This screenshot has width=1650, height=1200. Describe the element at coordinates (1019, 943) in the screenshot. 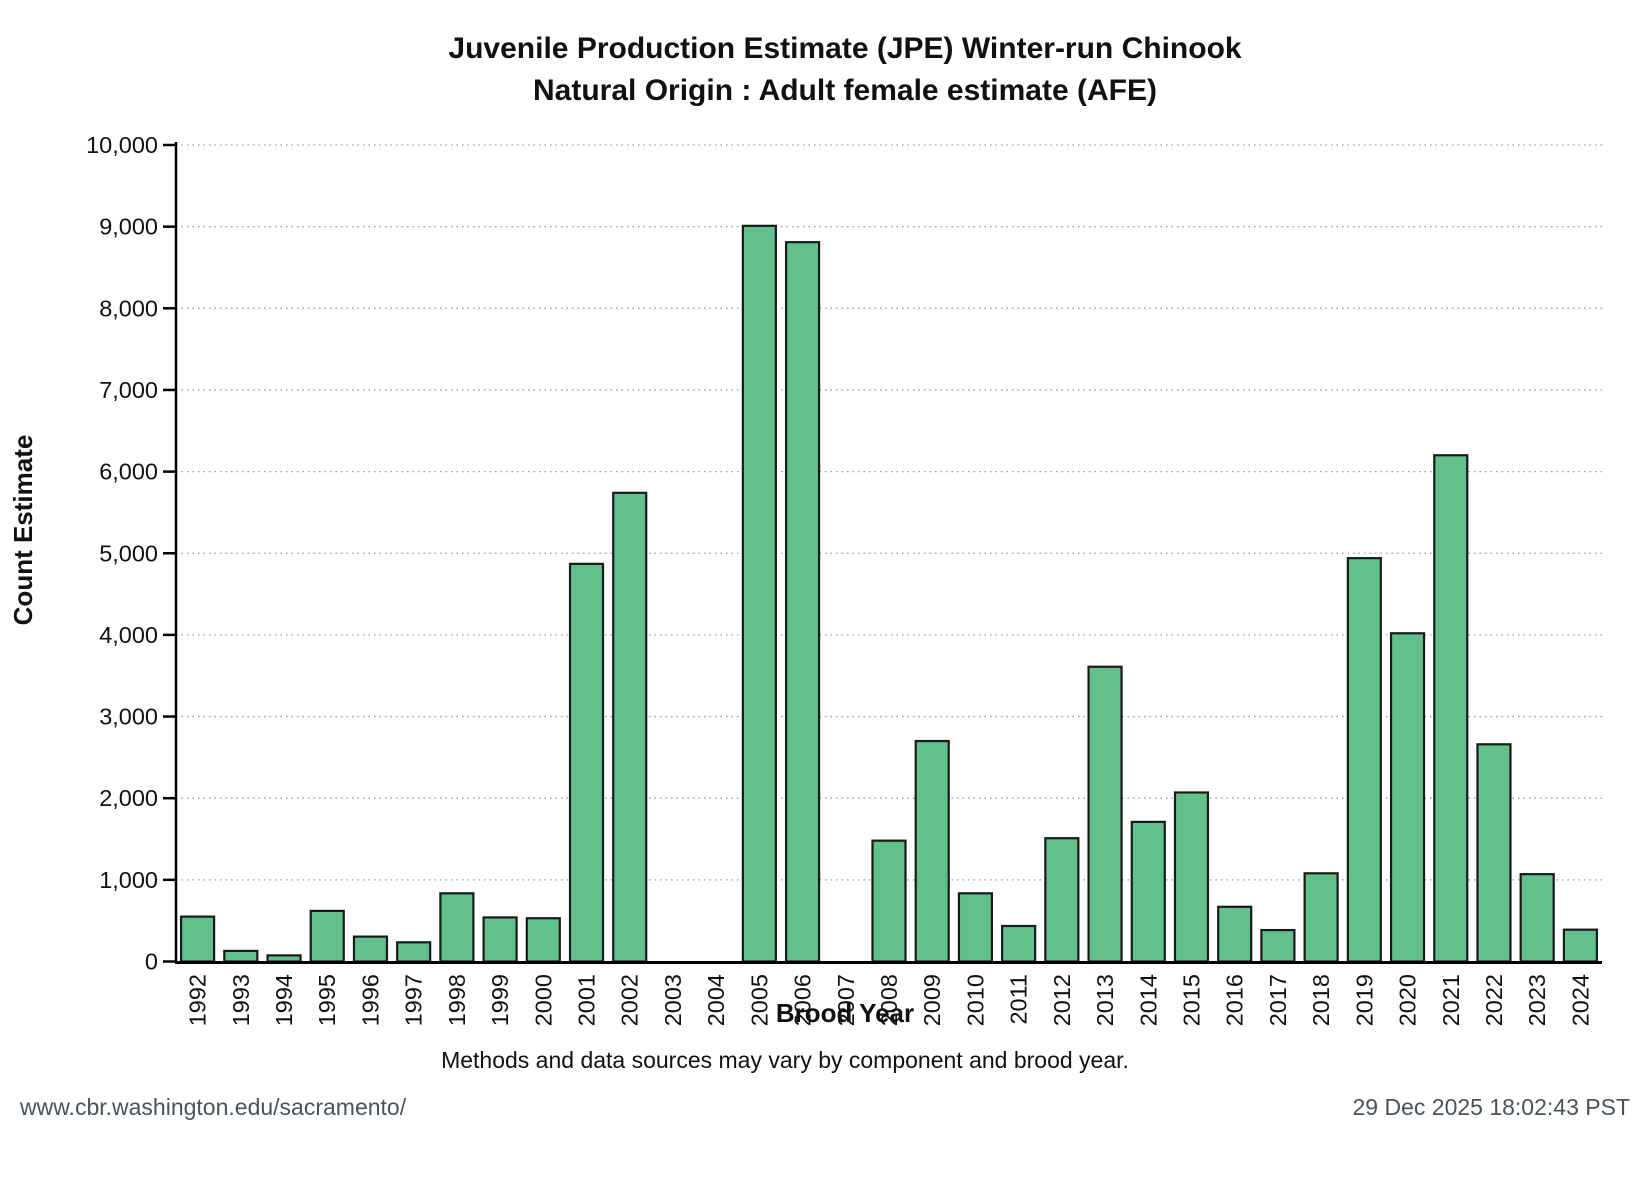

I see `bar-2011` at that location.